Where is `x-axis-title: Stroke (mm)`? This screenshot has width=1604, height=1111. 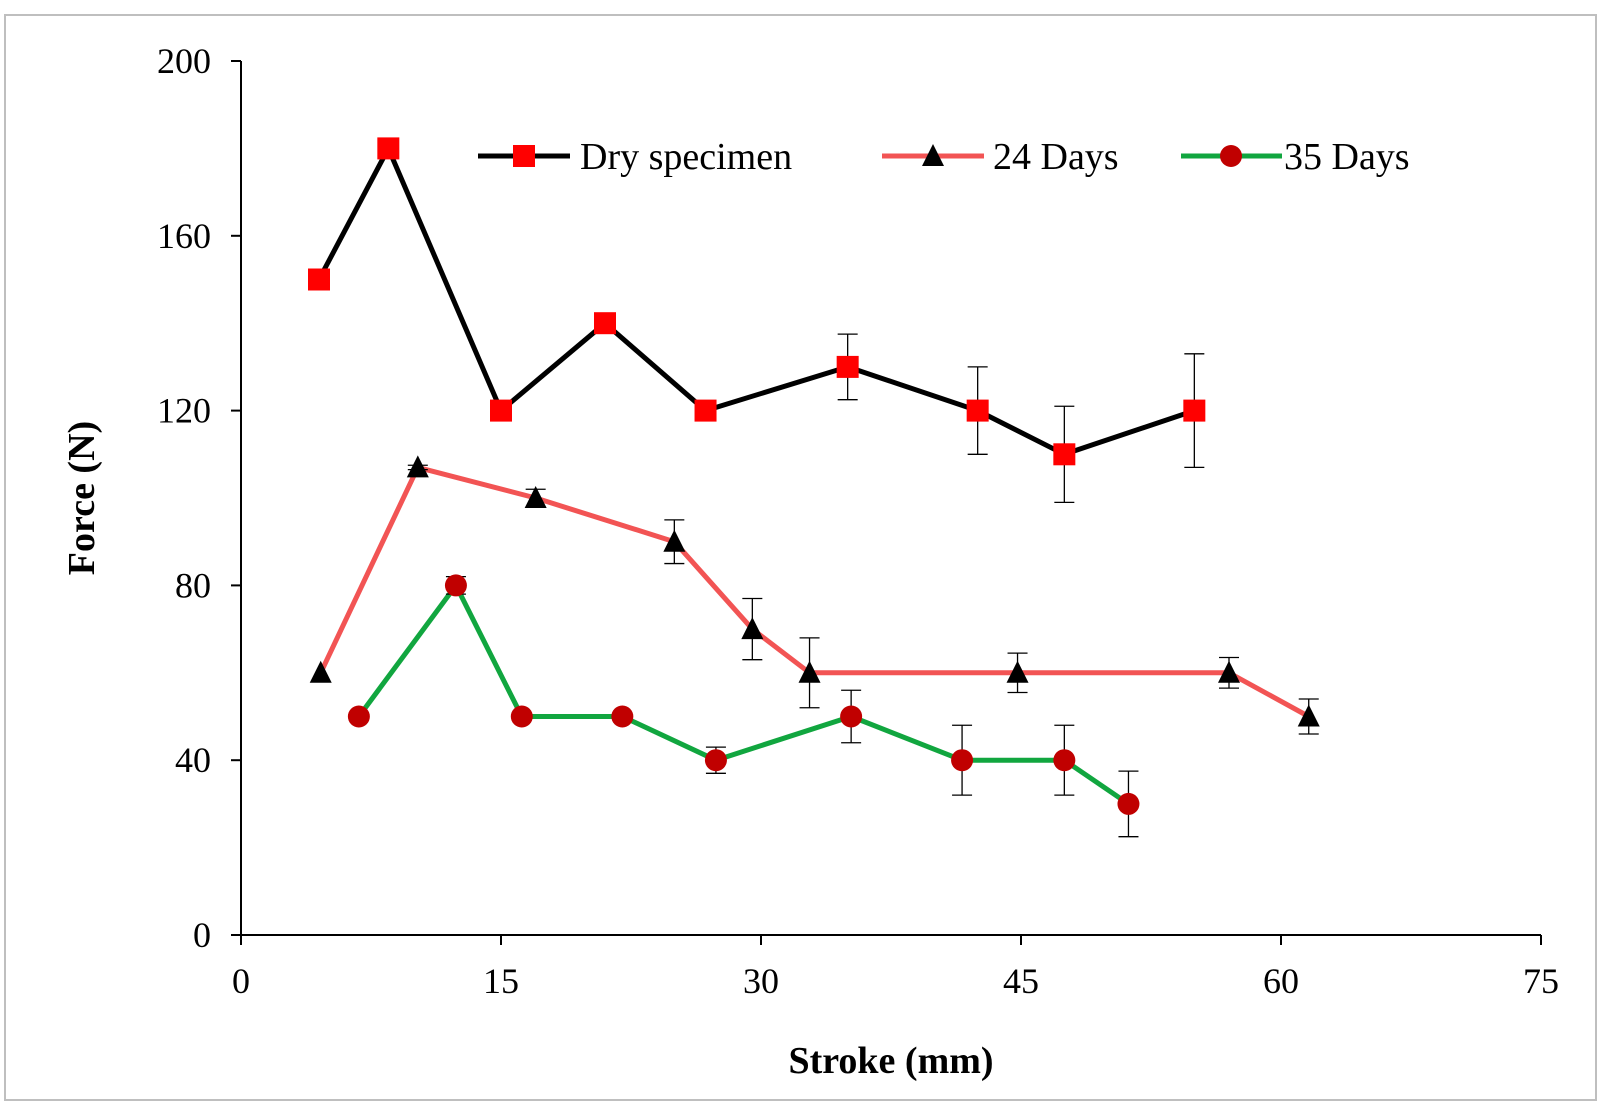 x-axis-title: Stroke (mm) is located at coordinates (890, 1061).